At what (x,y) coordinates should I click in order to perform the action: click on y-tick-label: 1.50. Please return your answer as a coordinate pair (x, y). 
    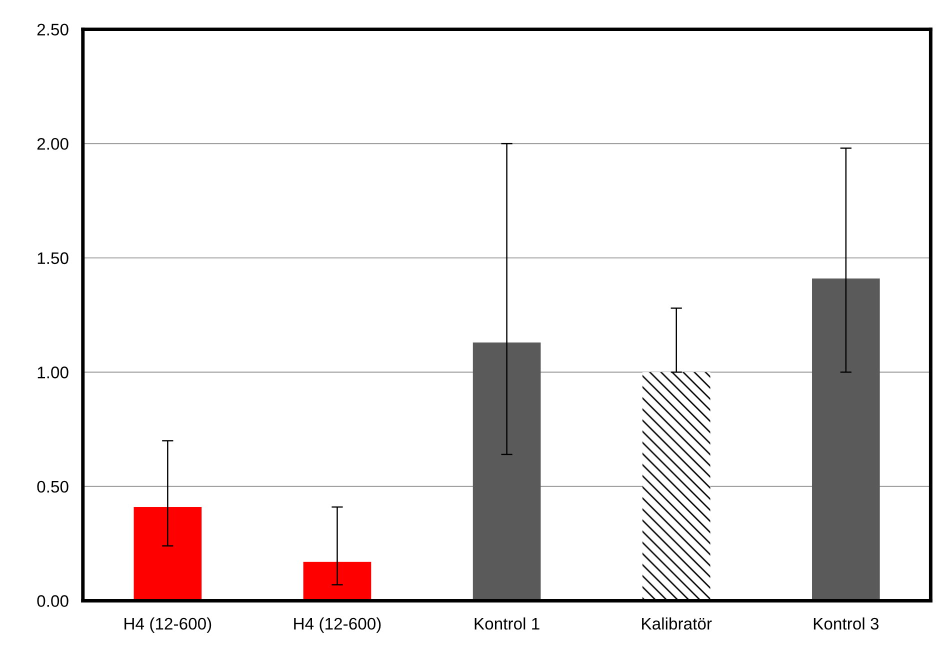
    Looking at the image, I should click on (53, 258).